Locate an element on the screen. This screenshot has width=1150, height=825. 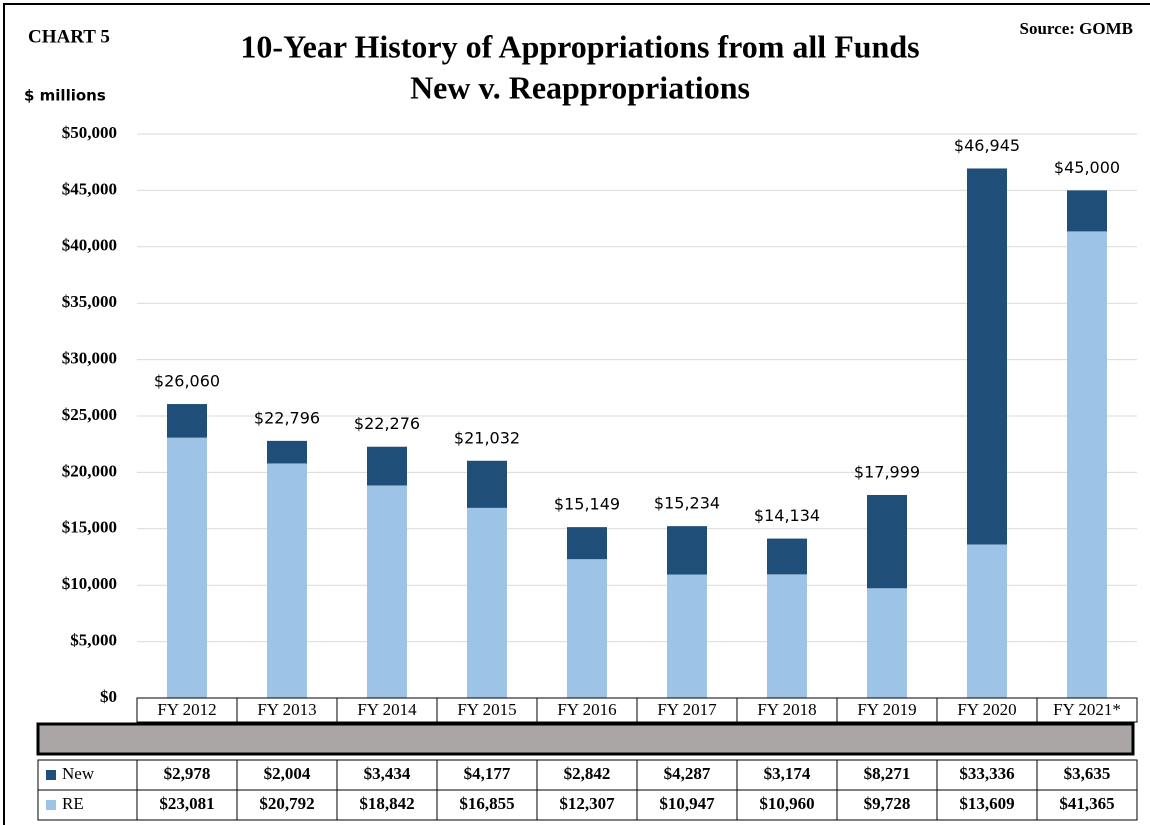
total-label: $26,060 is located at coordinates (187, 381).